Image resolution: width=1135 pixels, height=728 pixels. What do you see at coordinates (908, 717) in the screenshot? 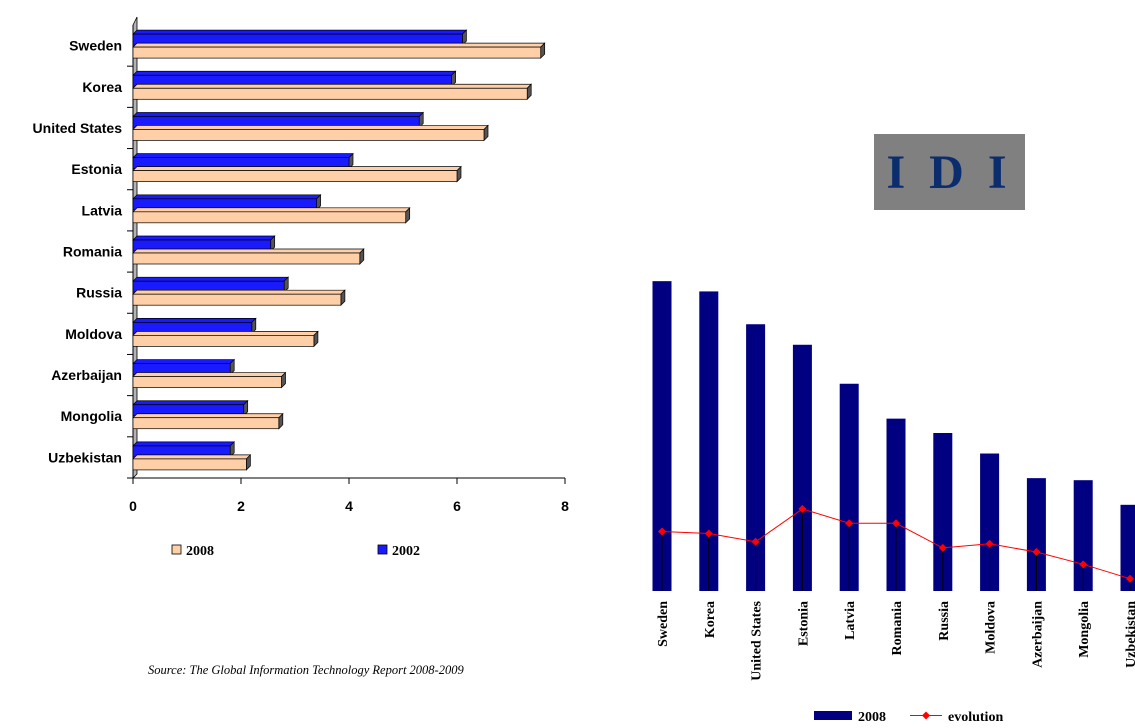
I see `right-chart-legend: 2008 evolution` at bounding box center [908, 717].